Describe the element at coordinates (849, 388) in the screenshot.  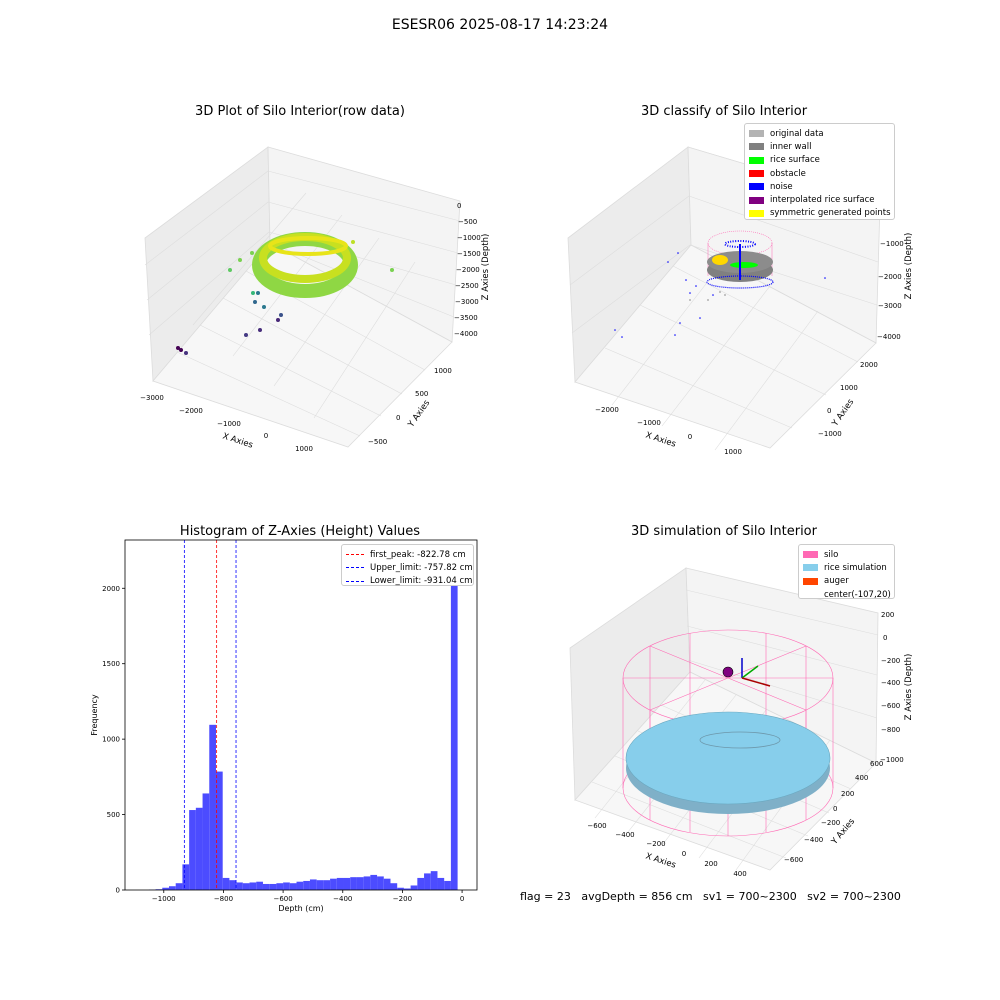
I see `p2-ytick: 1000` at that location.